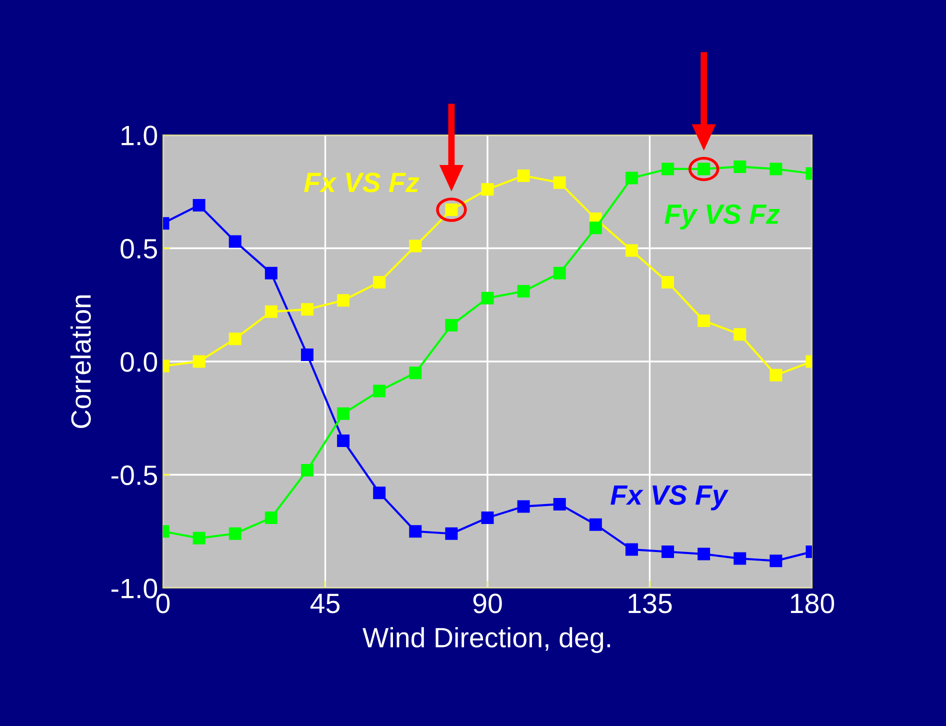 This screenshot has width=946, height=726. Describe the element at coordinates (650, 604) in the screenshot. I see `x-tick-label: 135` at that location.